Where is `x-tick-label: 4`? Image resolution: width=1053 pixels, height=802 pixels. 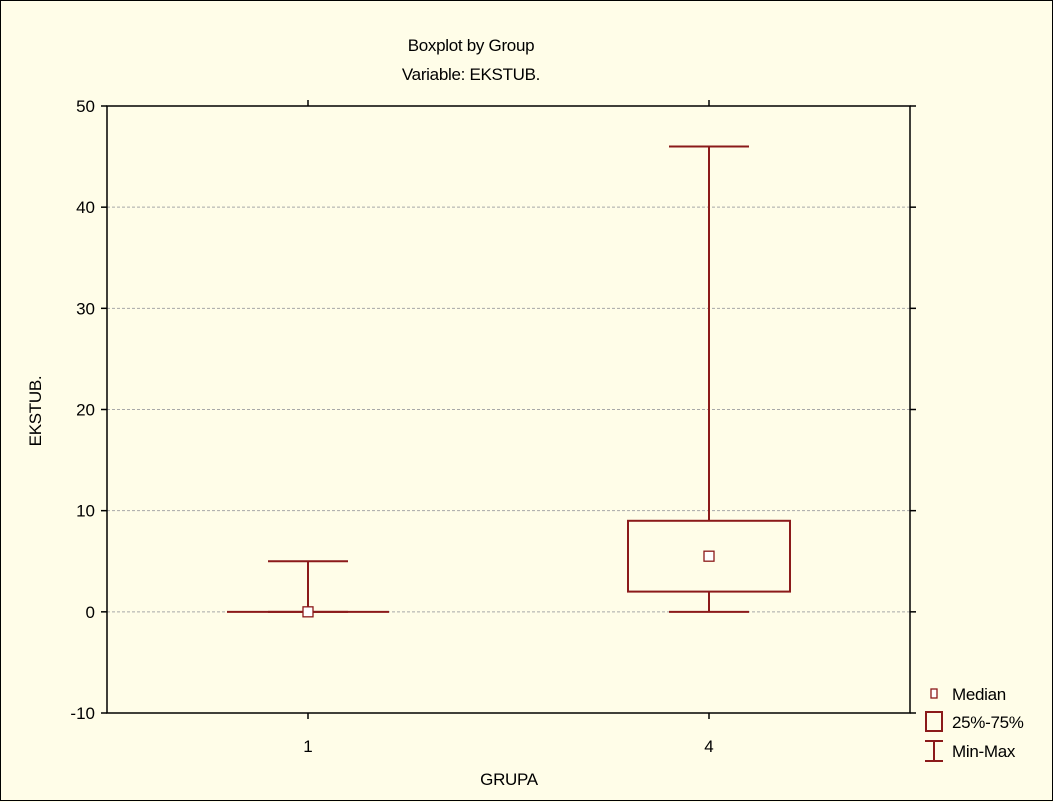 x-tick-label: 4 is located at coordinates (708, 746).